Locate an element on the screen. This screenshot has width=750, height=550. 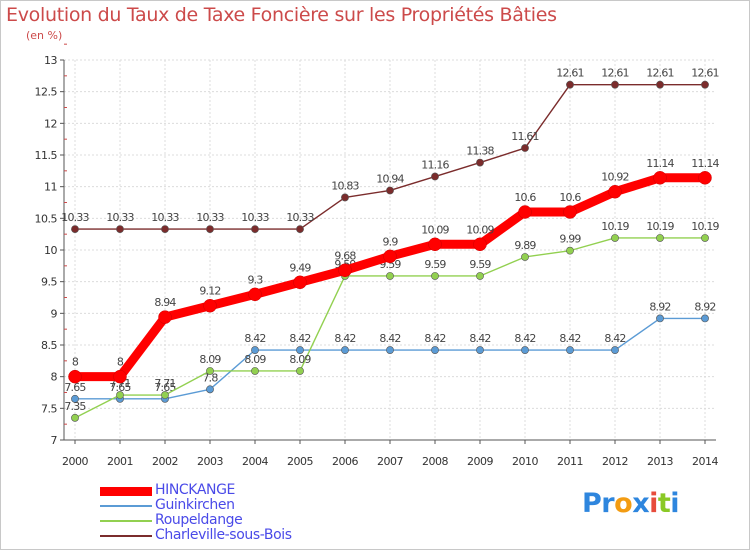
data-label: 10.83 is located at coordinates (345, 185).